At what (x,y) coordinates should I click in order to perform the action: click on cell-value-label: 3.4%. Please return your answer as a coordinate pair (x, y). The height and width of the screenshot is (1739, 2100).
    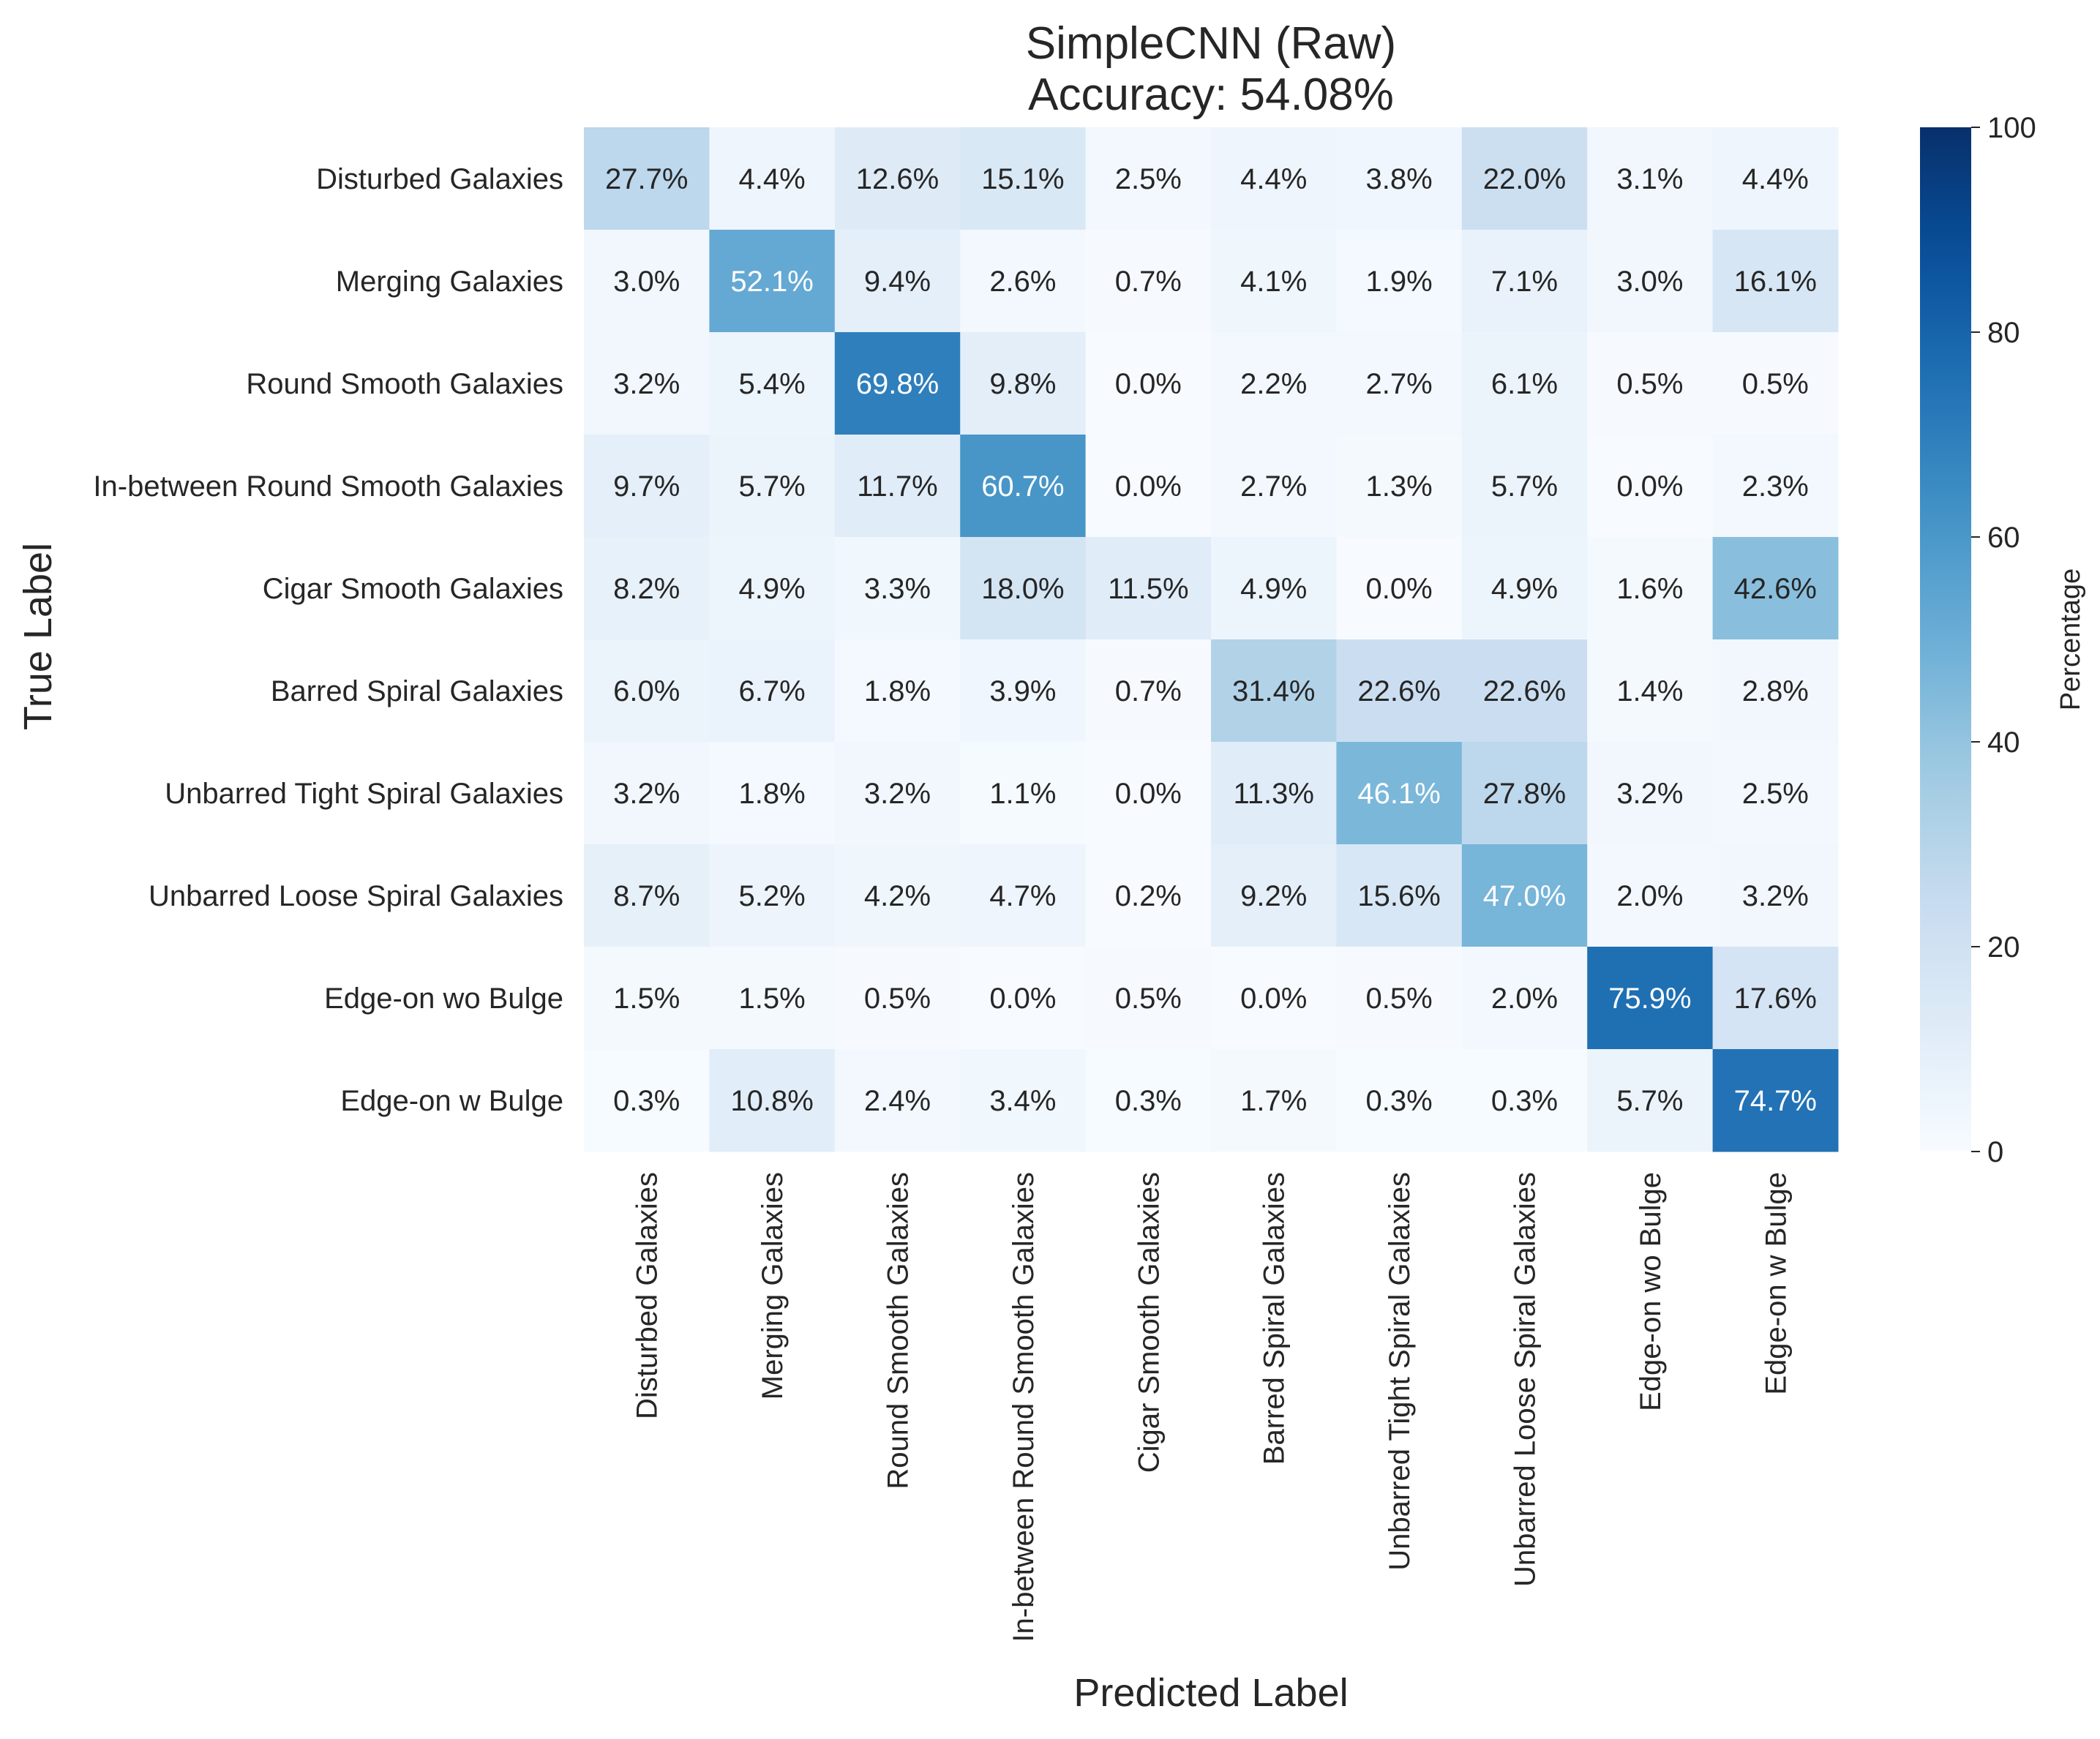
    Looking at the image, I should click on (1022, 1101).